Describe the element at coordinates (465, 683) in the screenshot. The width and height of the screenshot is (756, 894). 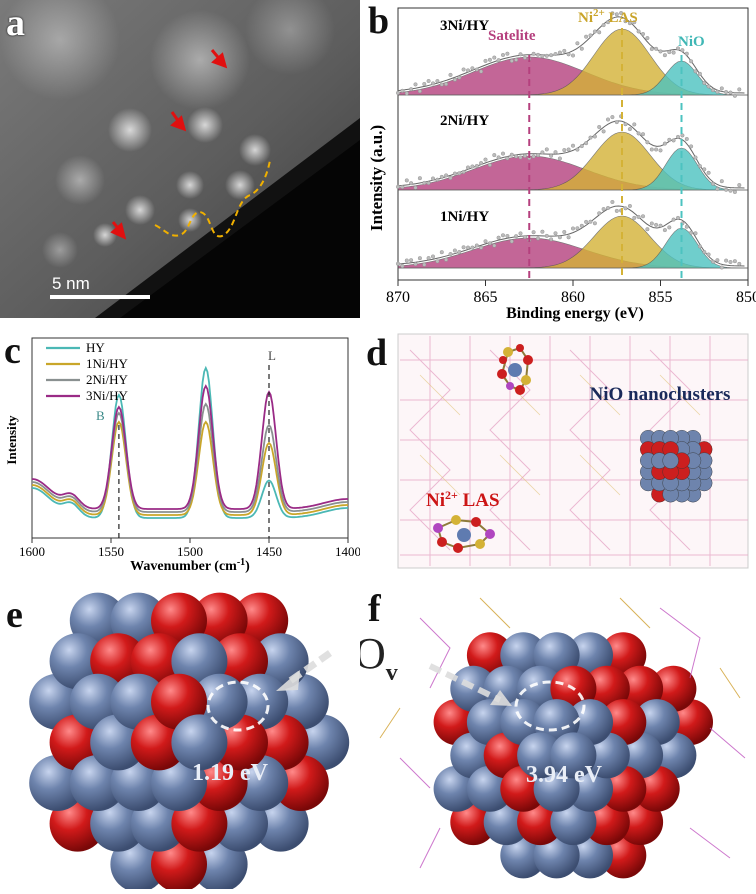
I see `vacancy-arrow-f` at that location.